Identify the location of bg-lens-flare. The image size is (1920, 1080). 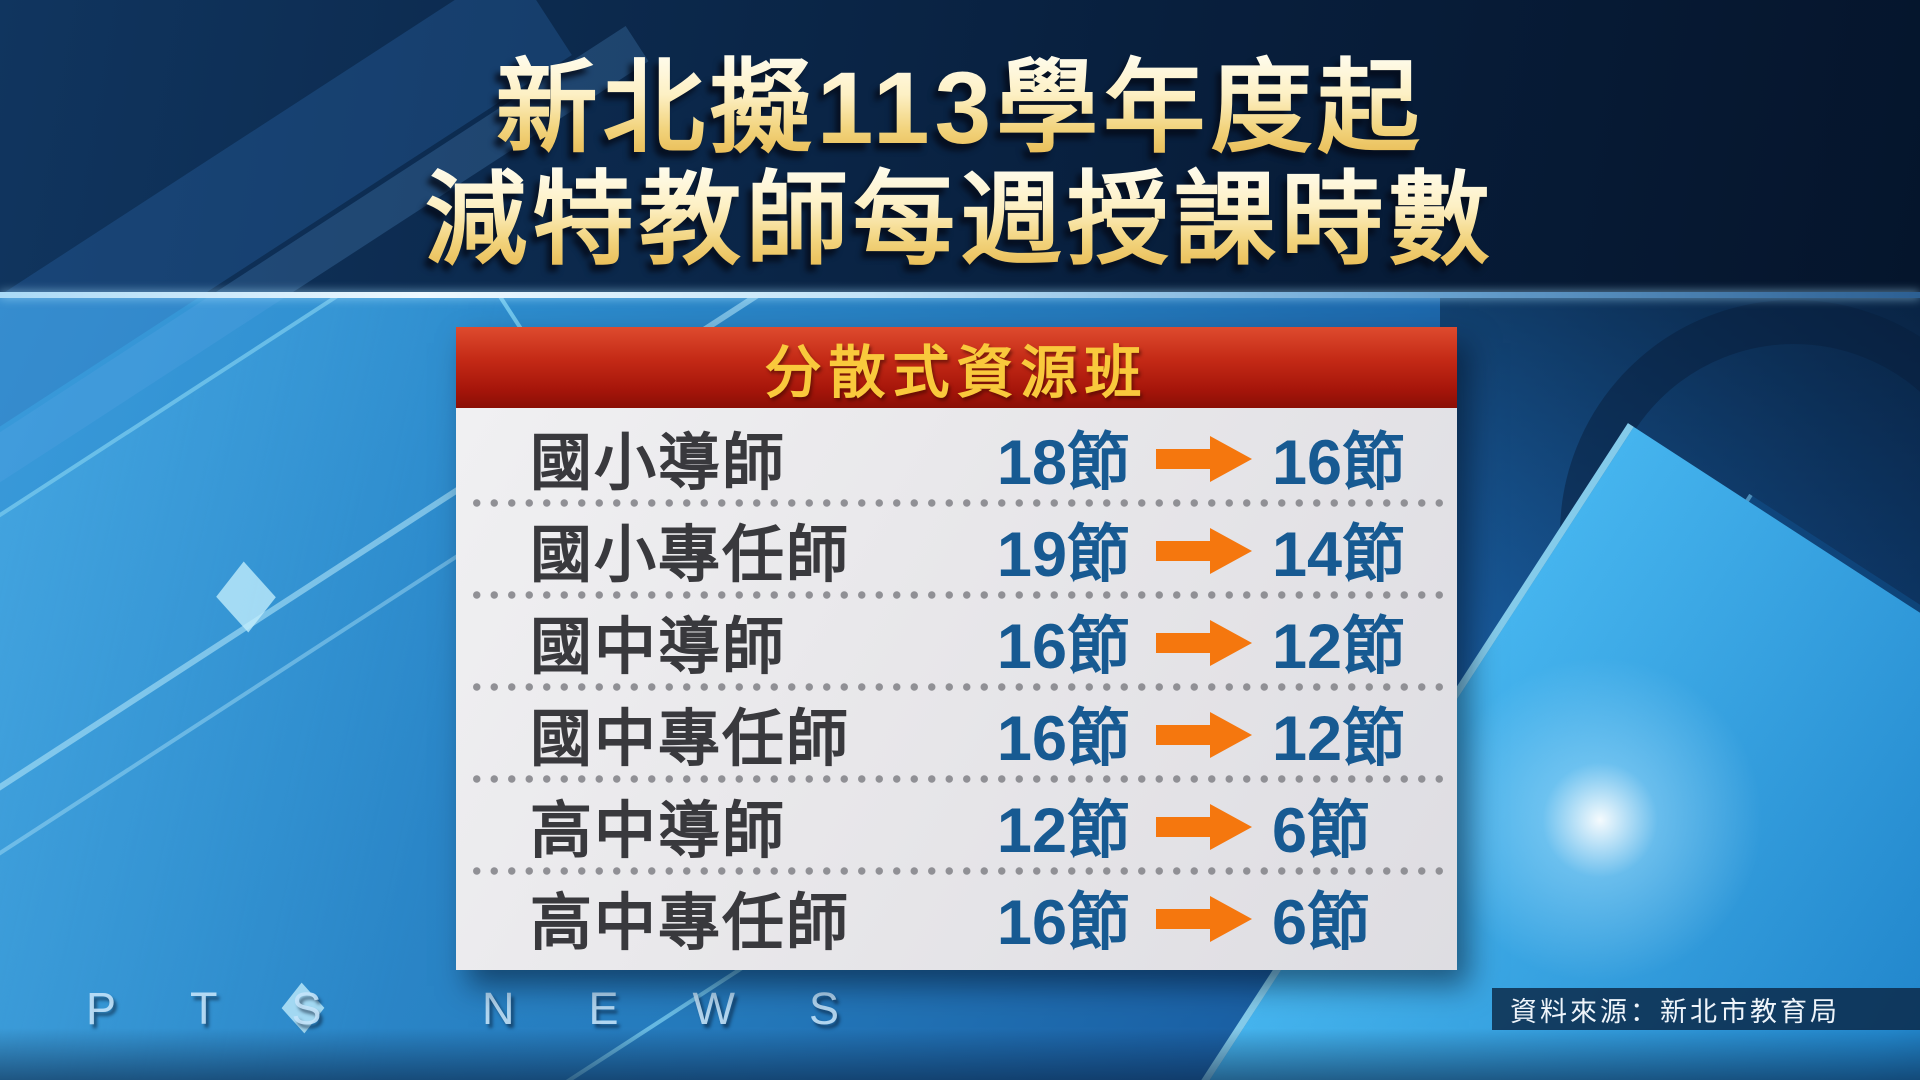
(1600, 820).